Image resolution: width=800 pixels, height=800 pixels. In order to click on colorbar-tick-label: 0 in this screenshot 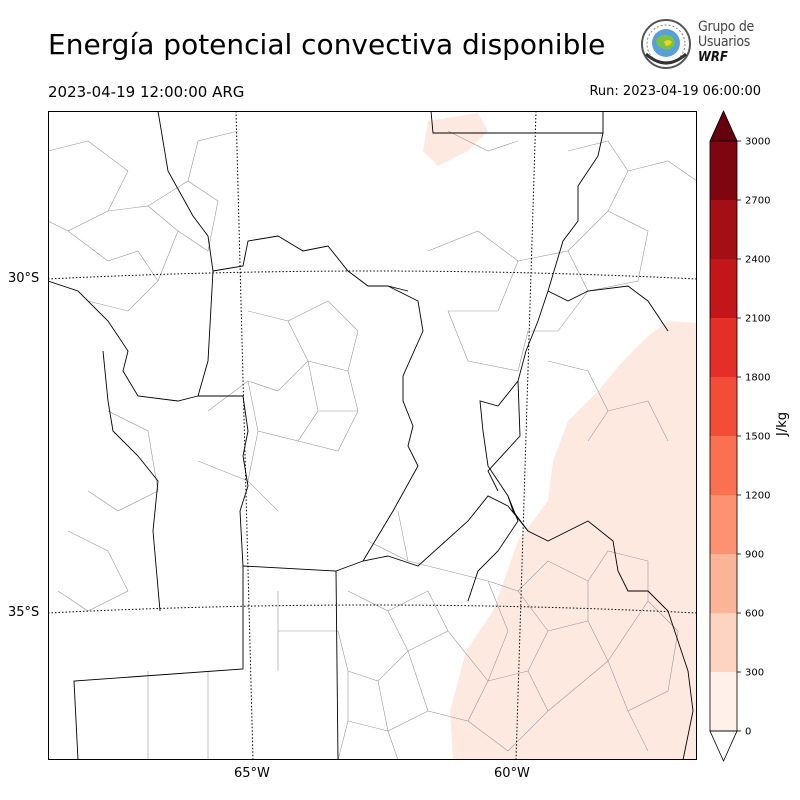, I will do `click(748, 732)`.